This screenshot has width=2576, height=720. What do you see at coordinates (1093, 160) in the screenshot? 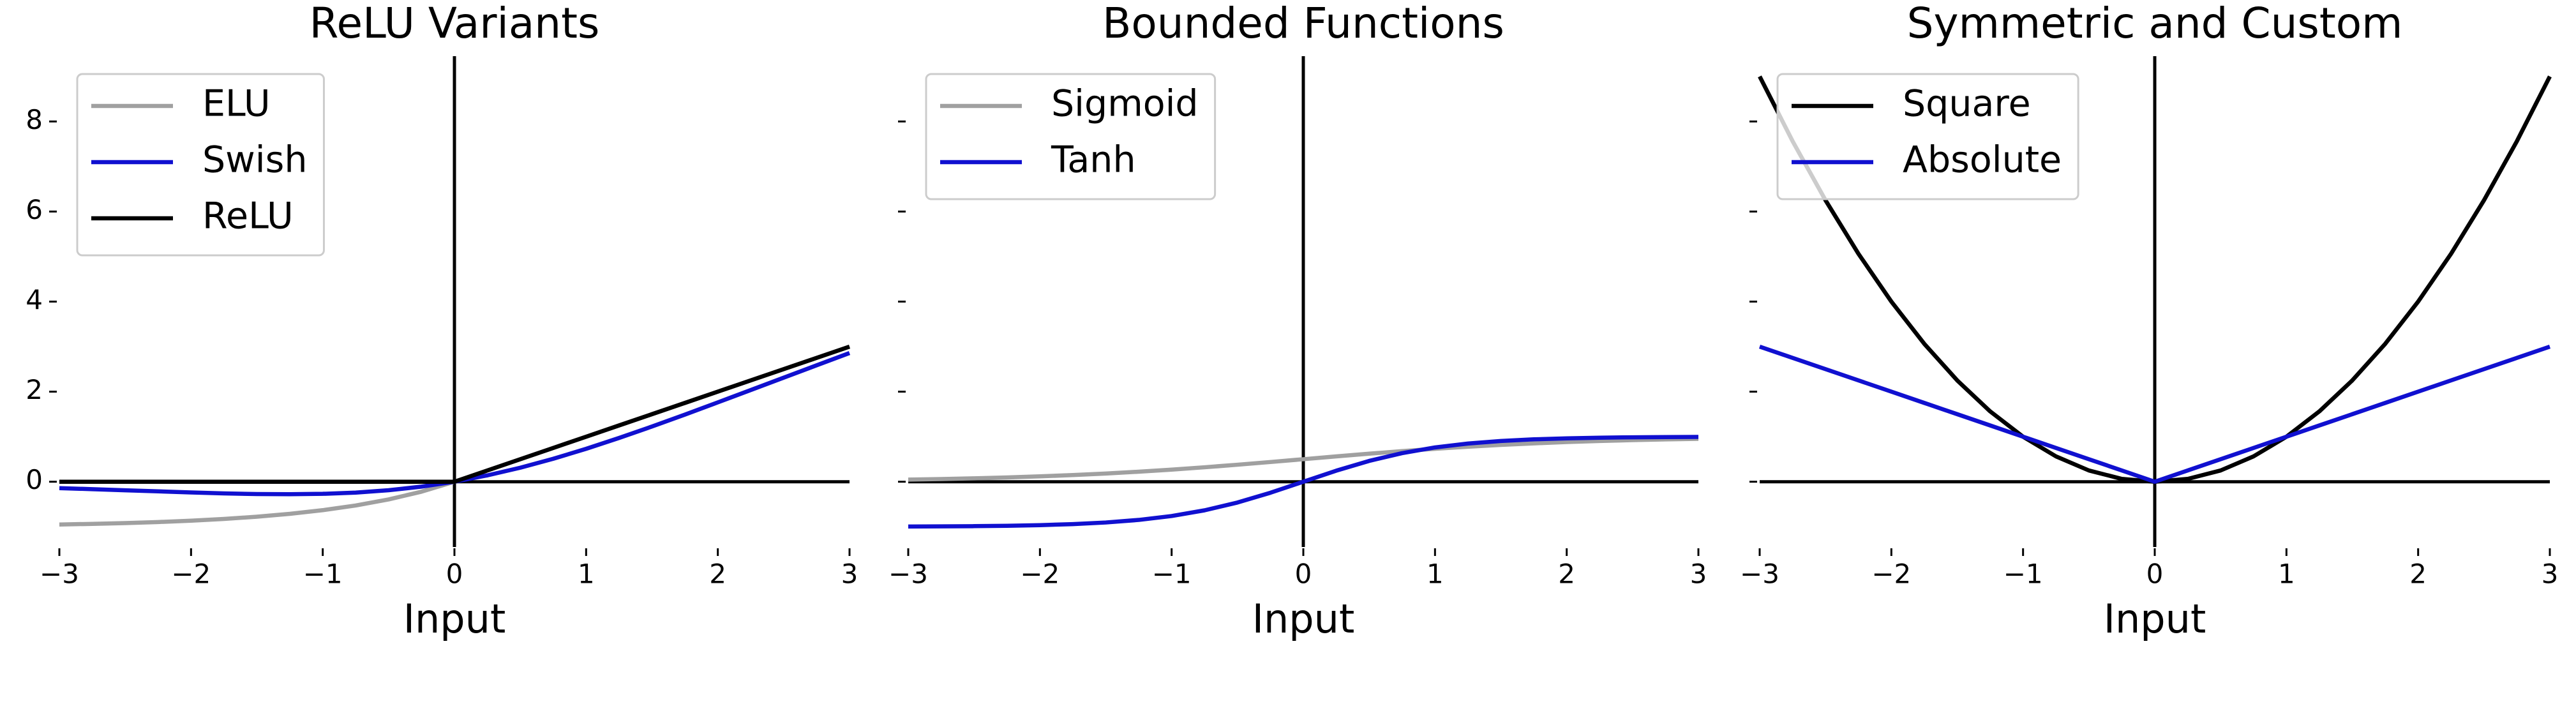
I see `legend-label: Tanh` at bounding box center [1093, 160].